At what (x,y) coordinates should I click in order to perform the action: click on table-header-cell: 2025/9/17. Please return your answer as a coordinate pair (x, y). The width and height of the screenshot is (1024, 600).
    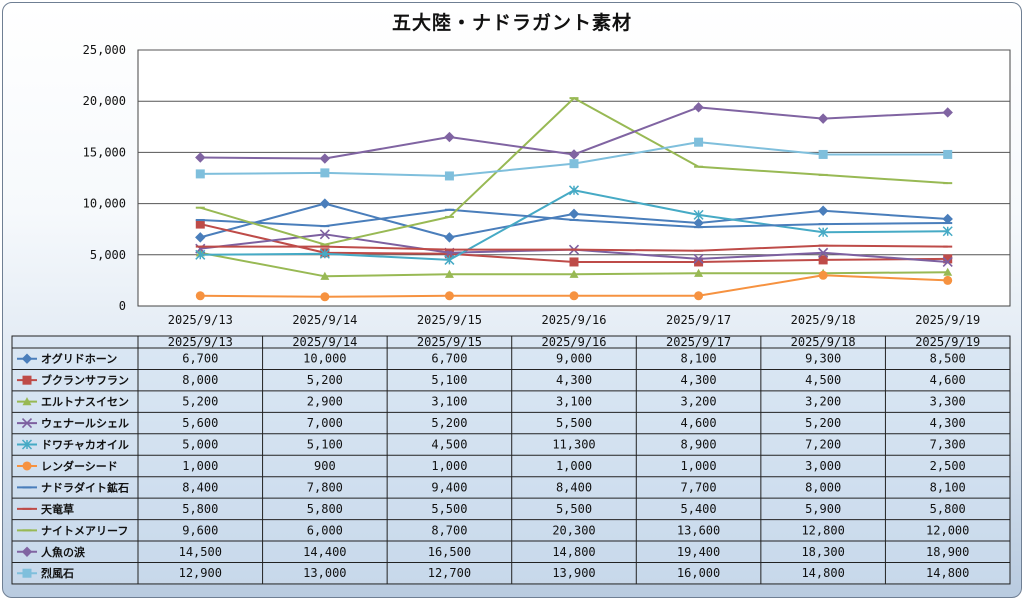
    Looking at the image, I should click on (698, 342).